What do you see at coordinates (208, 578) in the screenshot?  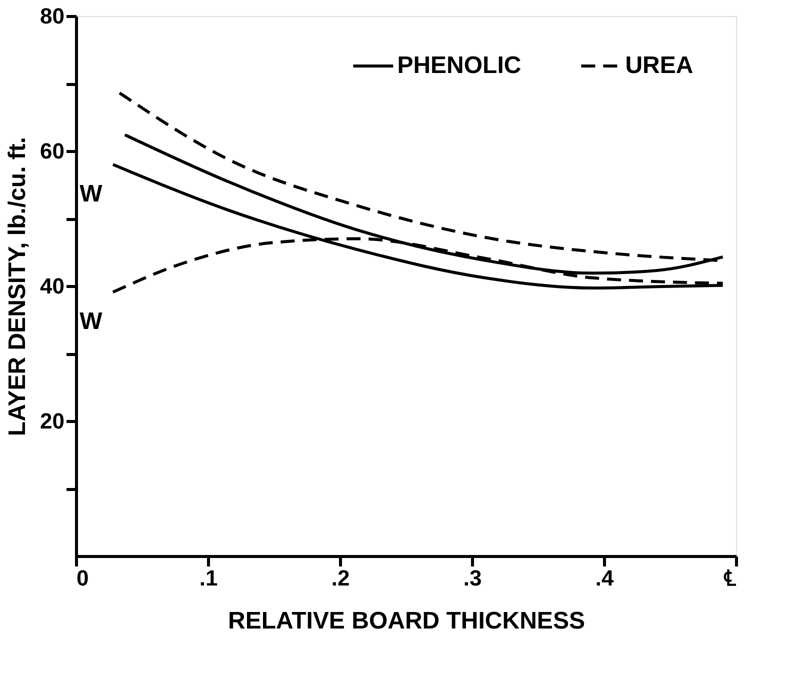 I see `x-tick-label: .1` at bounding box center [208, 578].